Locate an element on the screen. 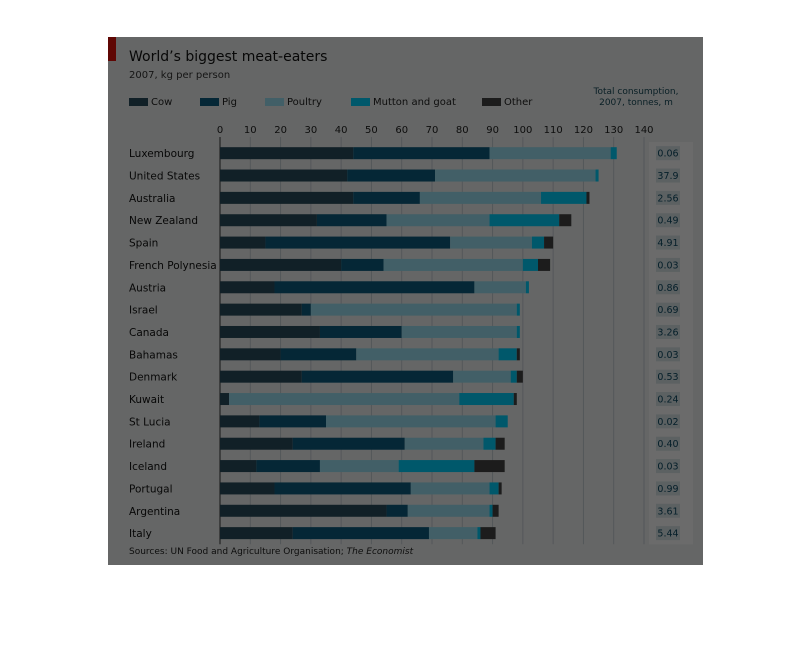 The image size is (810, 660). bar-united-states-mutton-and-goat is located at coordinates (597, 175).